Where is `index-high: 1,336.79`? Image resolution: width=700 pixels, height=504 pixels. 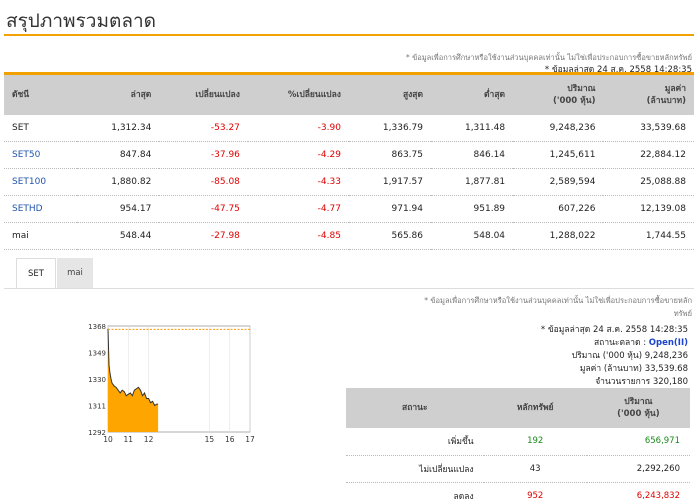
index-high: 1,336.79 is located at coordinates (389, 128).